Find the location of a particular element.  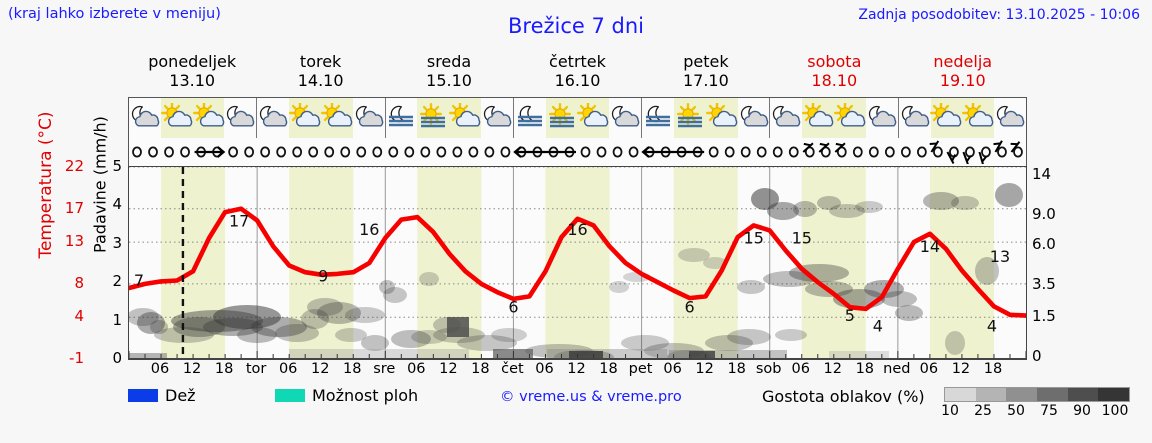

x-axis-tick: ned is located at coordinates (897, 369).